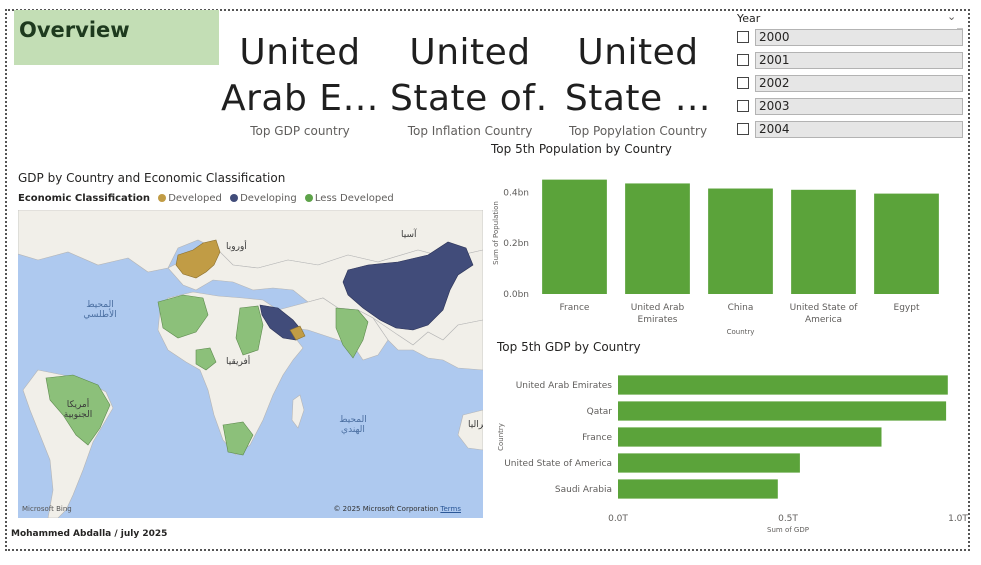 Image resolution: width=981 pixels, height=565 pixels. What do you see at coordinates (470, 131) in the screenshot?
I see `kpi-label: Top Inflation Country` at bounding box center [470, 131].